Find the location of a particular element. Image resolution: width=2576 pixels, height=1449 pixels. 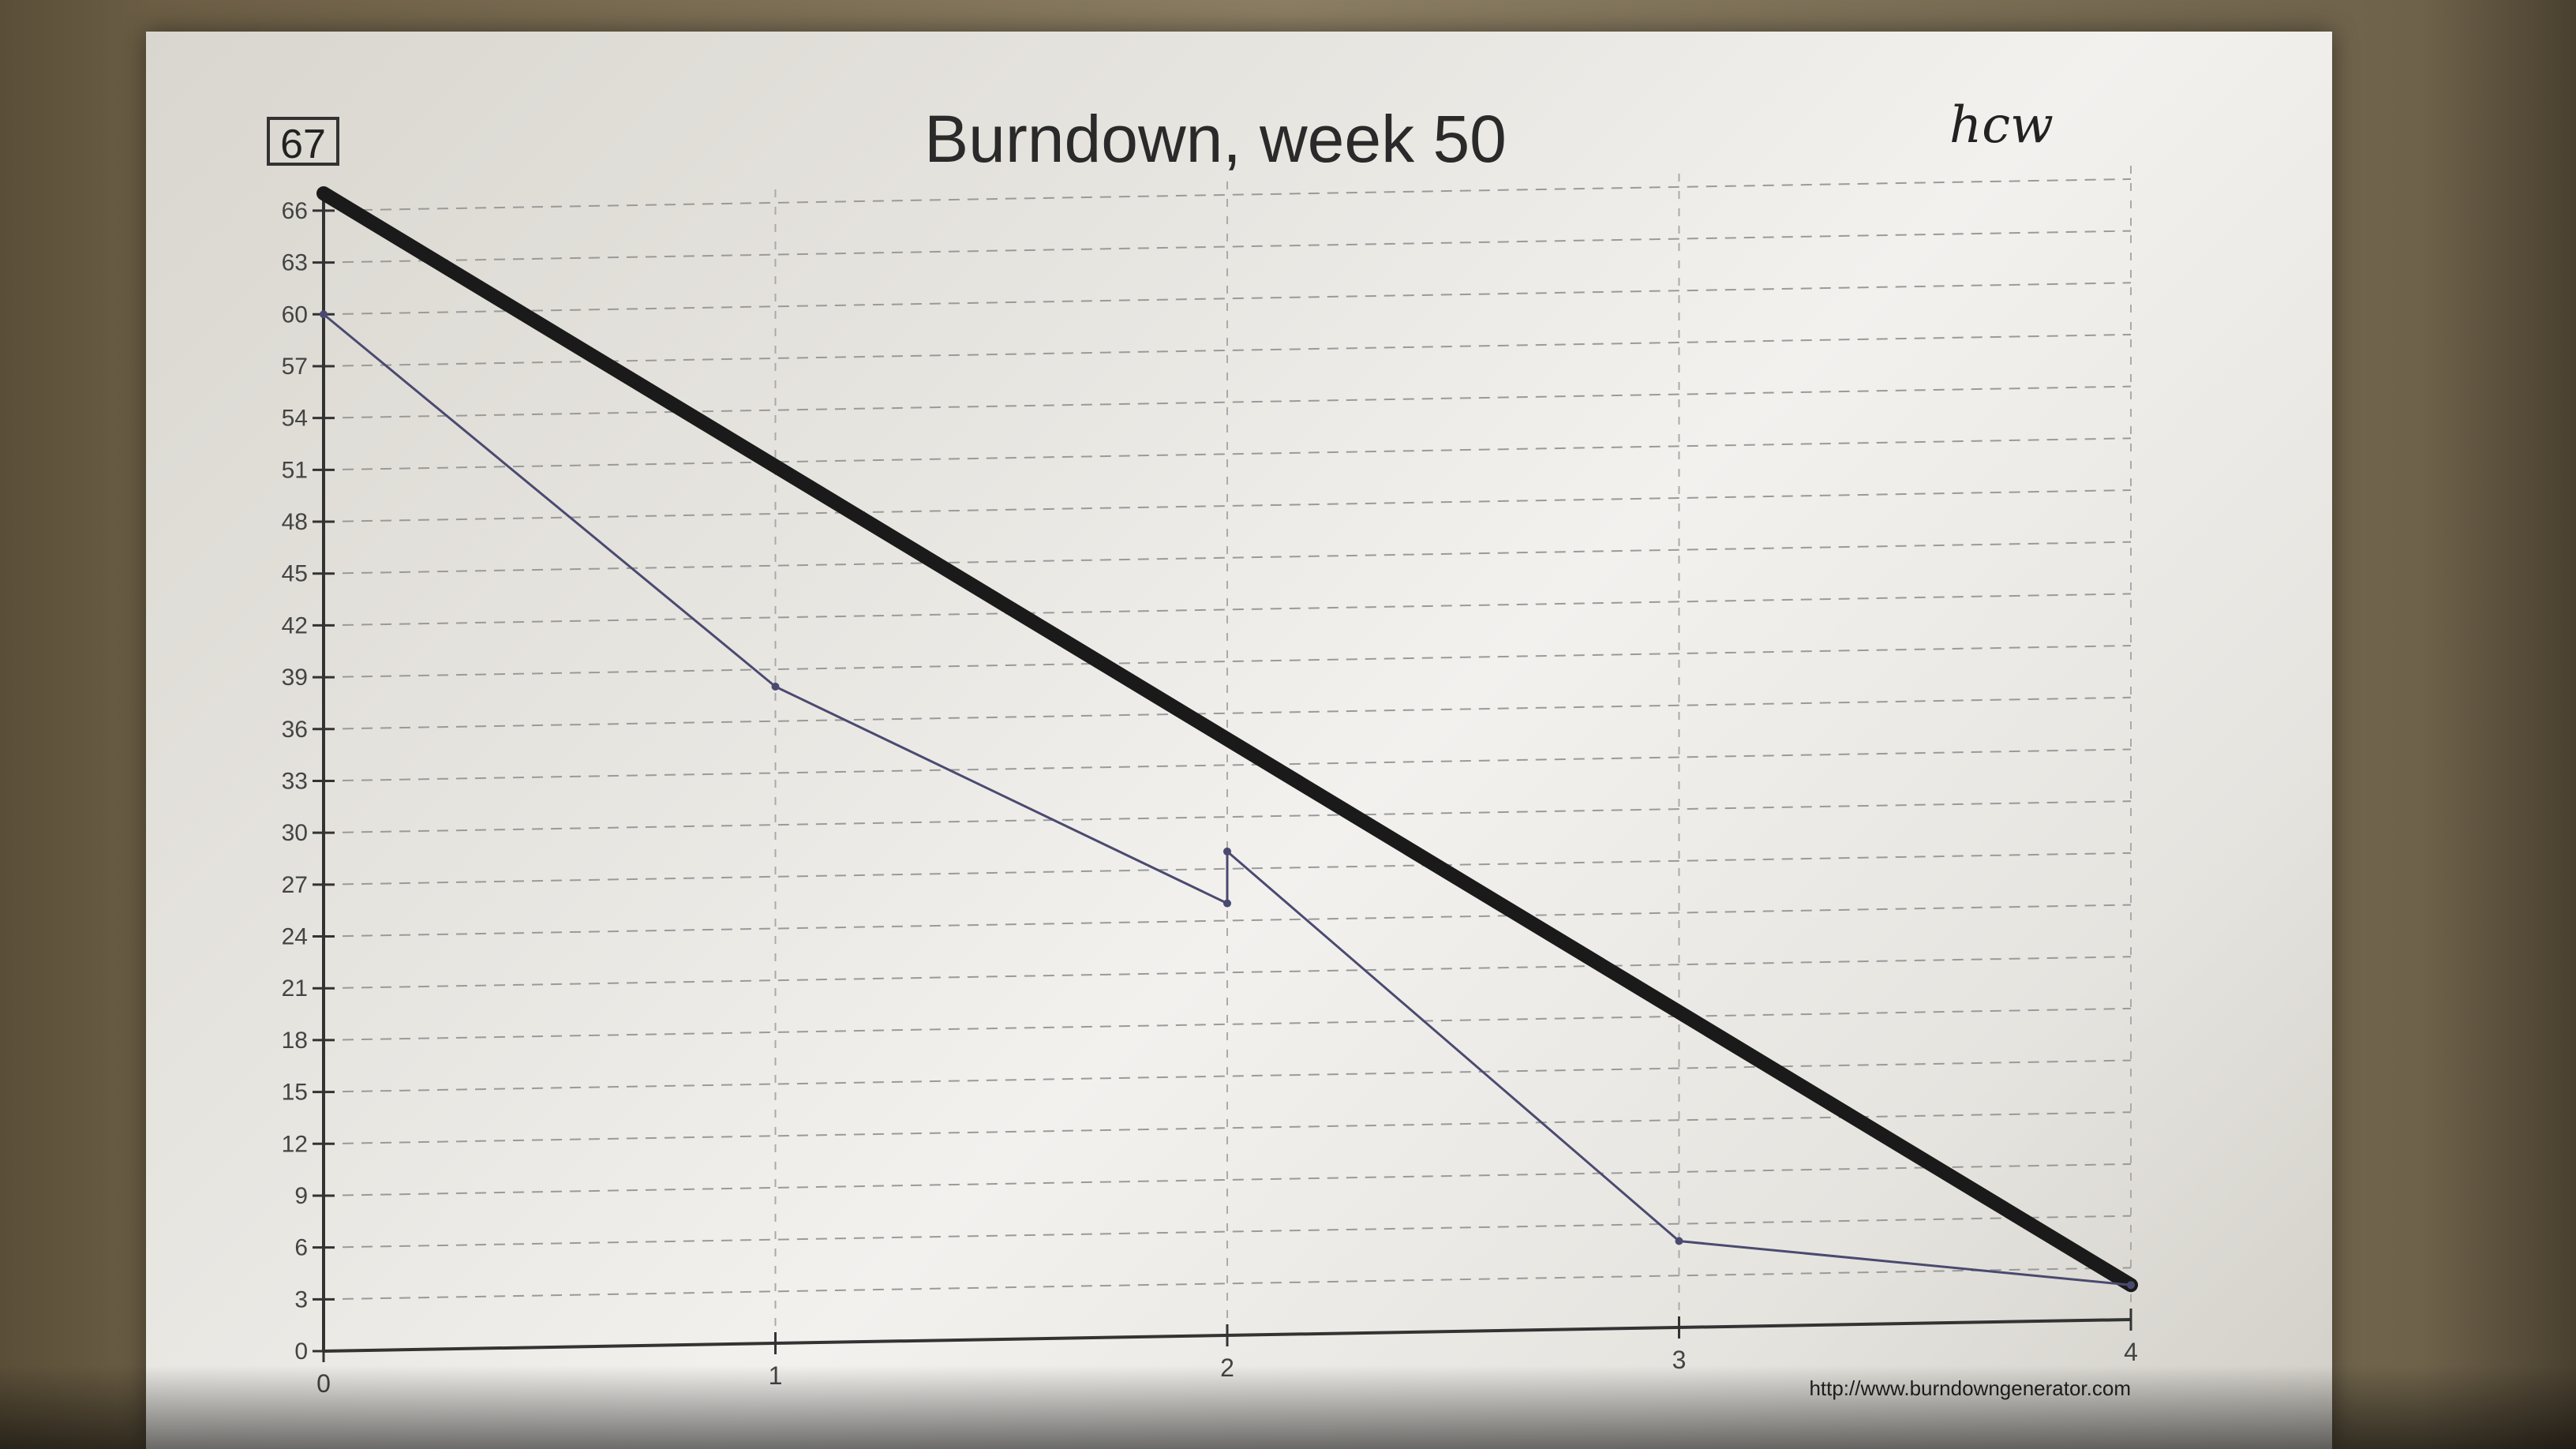

y-tick-label: 66 is located at coordinates (295, 211).